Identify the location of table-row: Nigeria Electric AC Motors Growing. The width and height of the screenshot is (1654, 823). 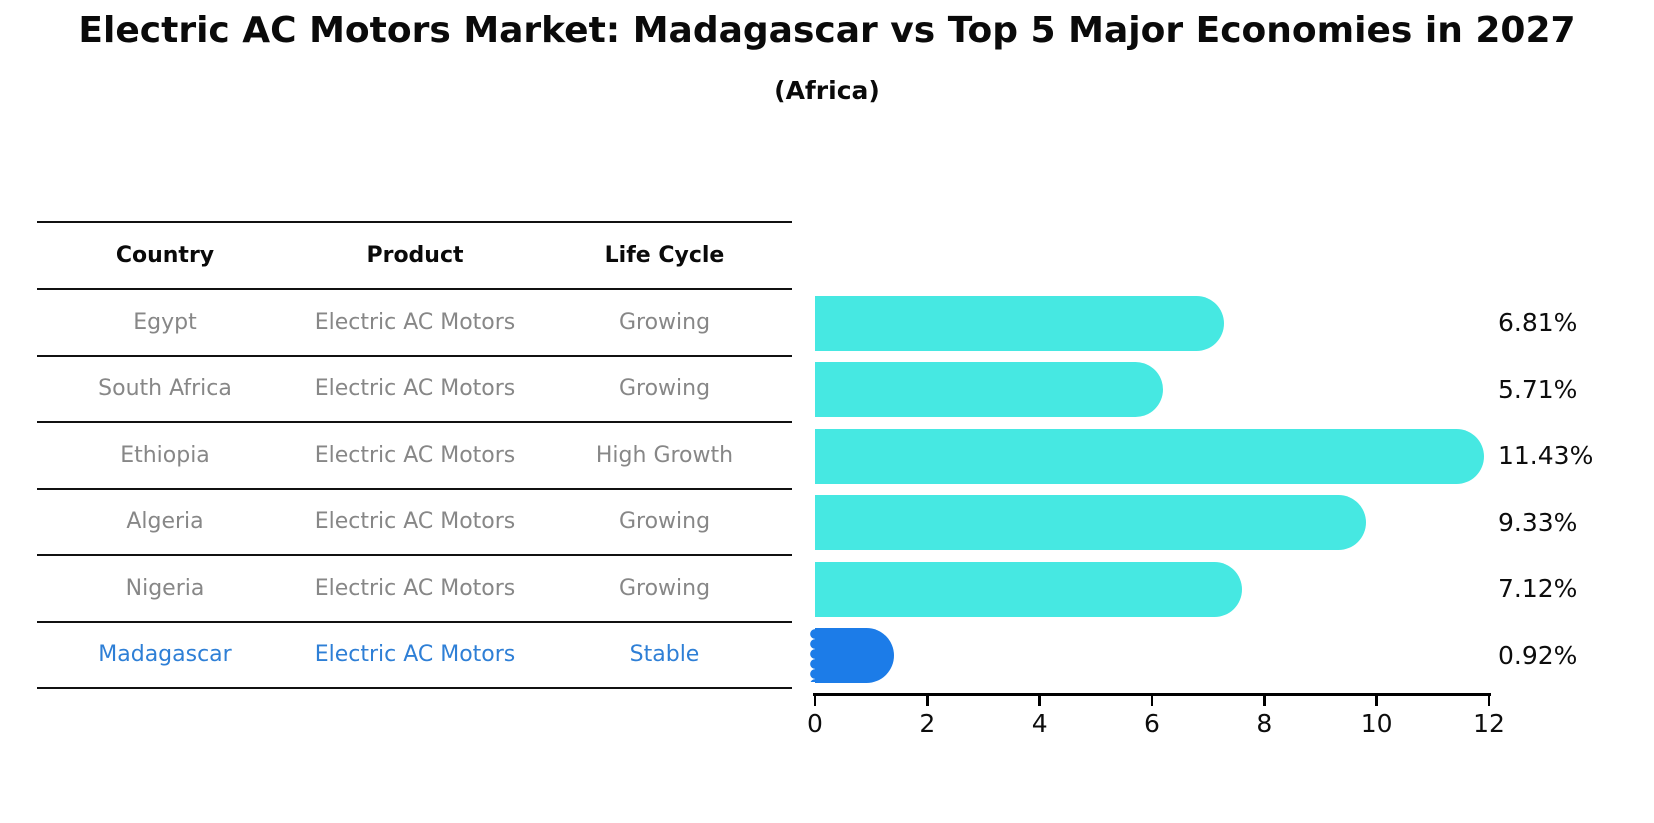
(414, 589).